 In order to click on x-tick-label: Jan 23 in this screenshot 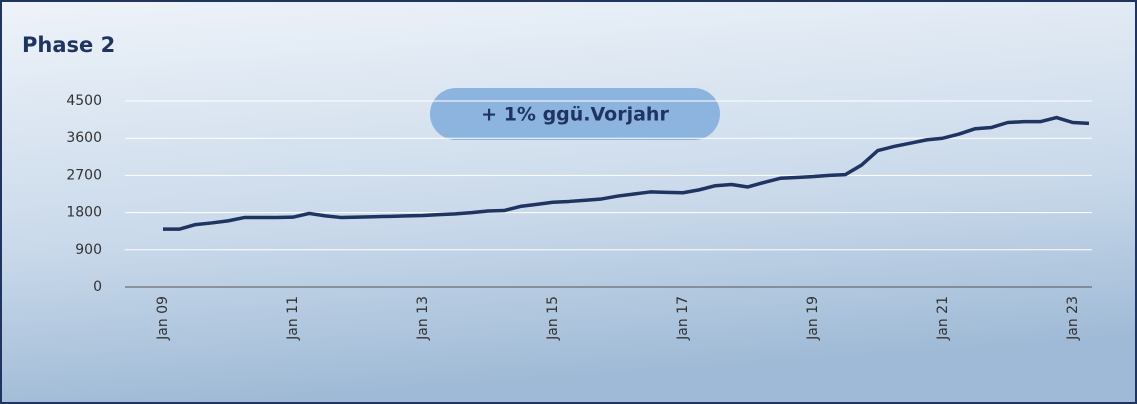, I will do `click(1073, 318)`.